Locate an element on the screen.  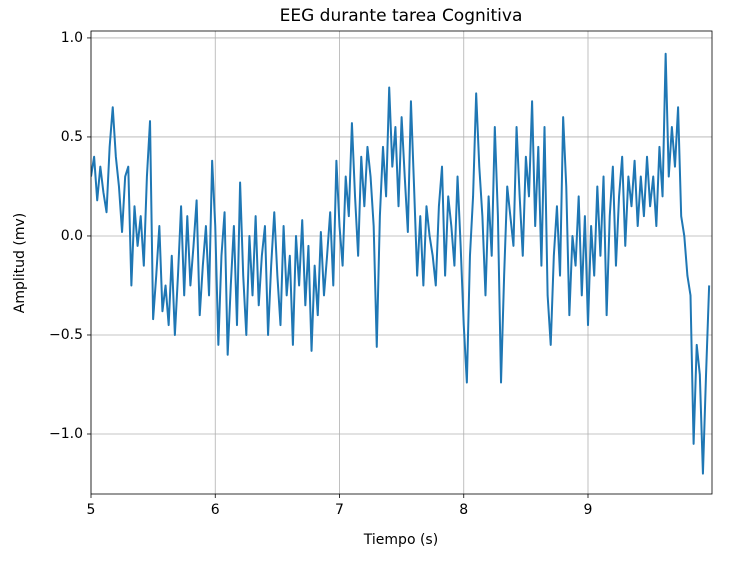
y-tick-label: 0.5 is located at coordinates (72, 137).